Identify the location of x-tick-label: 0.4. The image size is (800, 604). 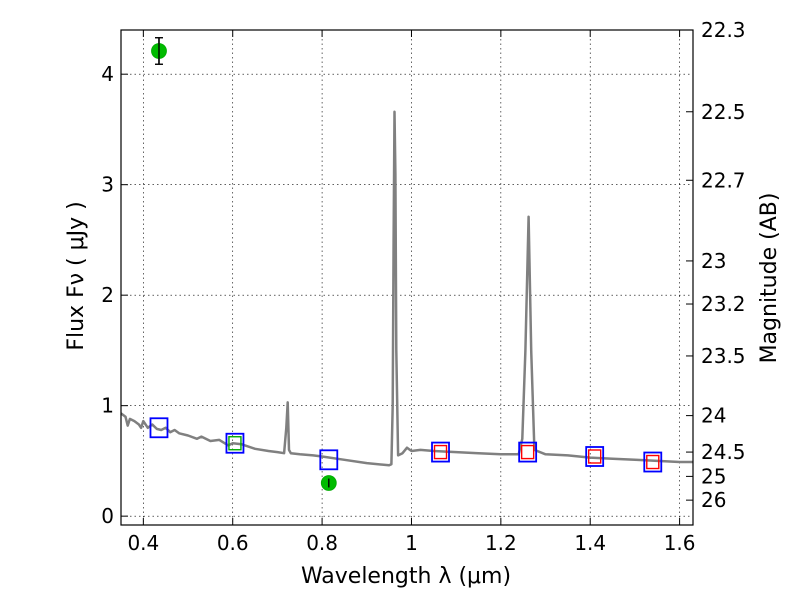
(143, 543).